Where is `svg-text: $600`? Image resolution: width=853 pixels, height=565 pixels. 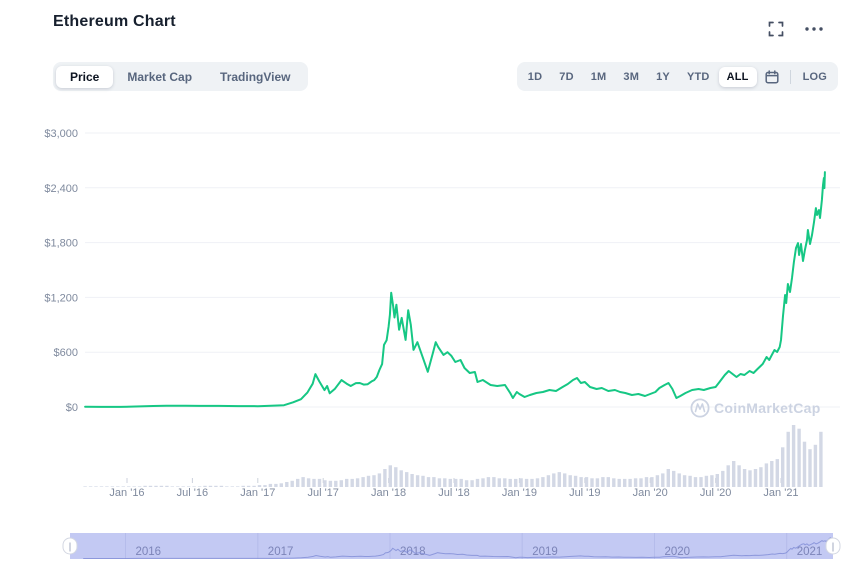 svg-text: $600 is located at coordinates (66, 353).